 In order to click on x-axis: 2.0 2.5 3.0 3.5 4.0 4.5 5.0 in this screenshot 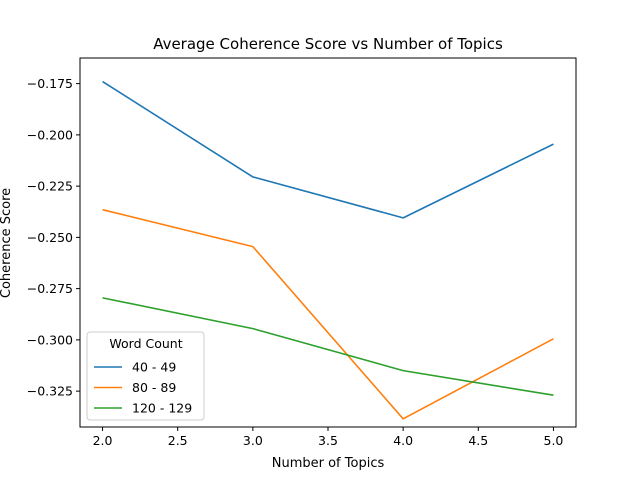, I will do `click(328, 437)`.